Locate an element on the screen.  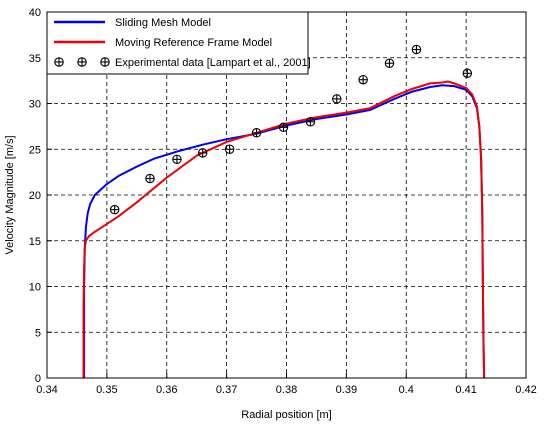
x-tick-label: 0.37 is located at coordinates (226, 390).